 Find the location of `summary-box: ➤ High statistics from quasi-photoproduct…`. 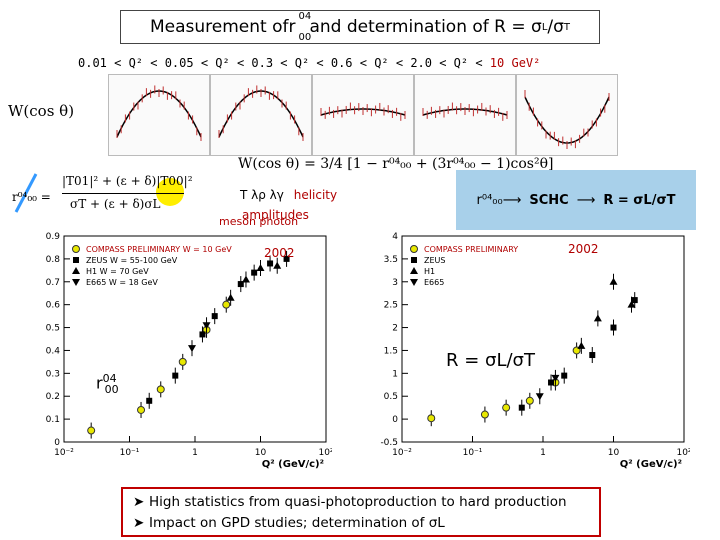

summary-box: ➤ High statistics from quasi-photoproduct… is located at coordinates (361, 512).